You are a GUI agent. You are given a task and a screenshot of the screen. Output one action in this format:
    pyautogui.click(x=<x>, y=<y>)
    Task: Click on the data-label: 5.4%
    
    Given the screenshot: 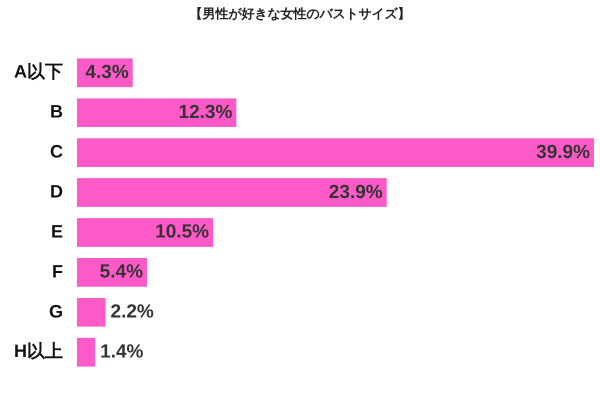 What is the action you would take?
    pyautogui.click(x=122, y=272)
    